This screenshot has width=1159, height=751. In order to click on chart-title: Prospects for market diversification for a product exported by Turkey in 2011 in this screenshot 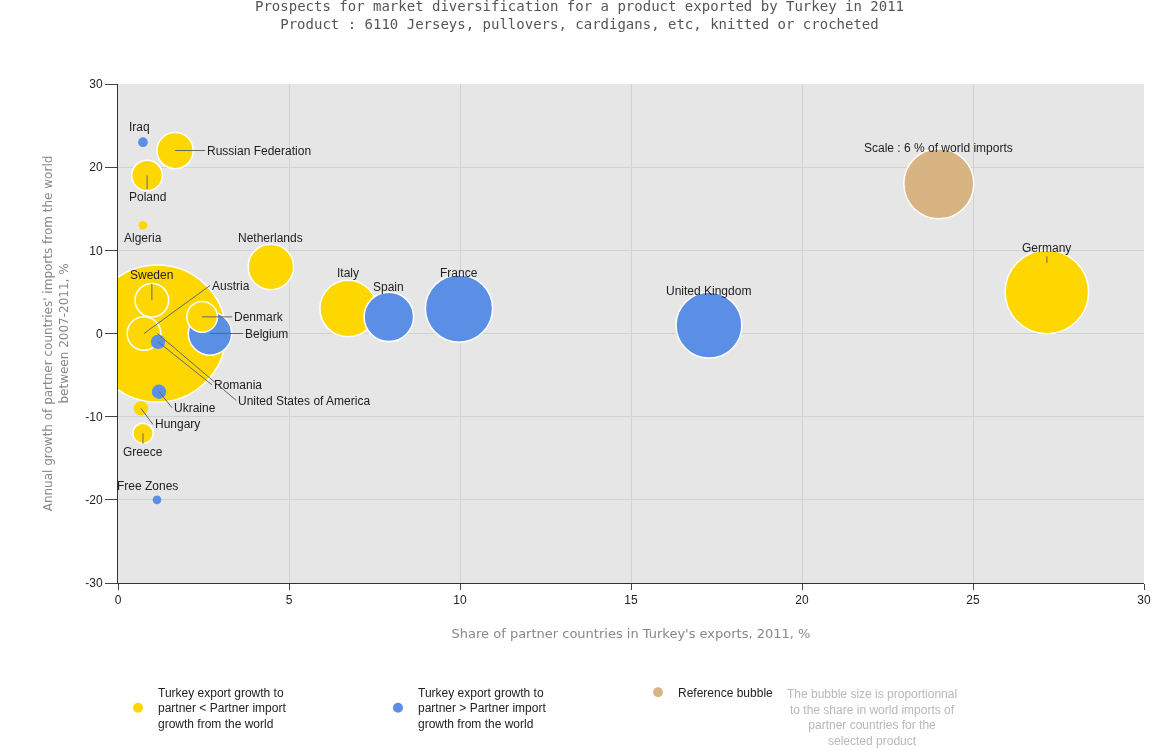, I will do `click(579, 7)`.